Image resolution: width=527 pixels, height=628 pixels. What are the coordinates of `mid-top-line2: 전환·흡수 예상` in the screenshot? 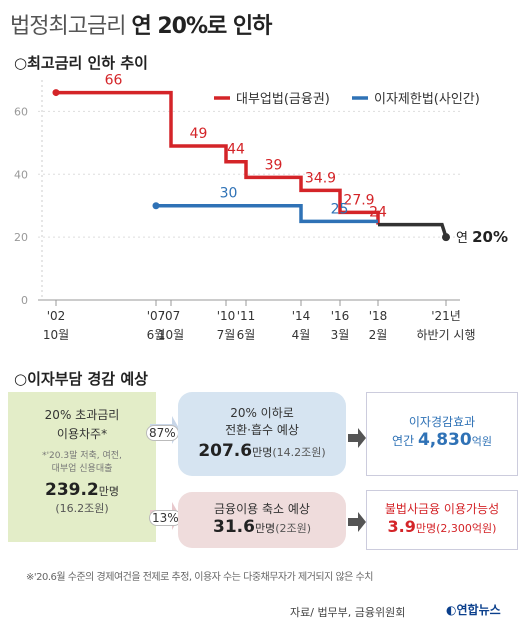 It's located at (262, 430).